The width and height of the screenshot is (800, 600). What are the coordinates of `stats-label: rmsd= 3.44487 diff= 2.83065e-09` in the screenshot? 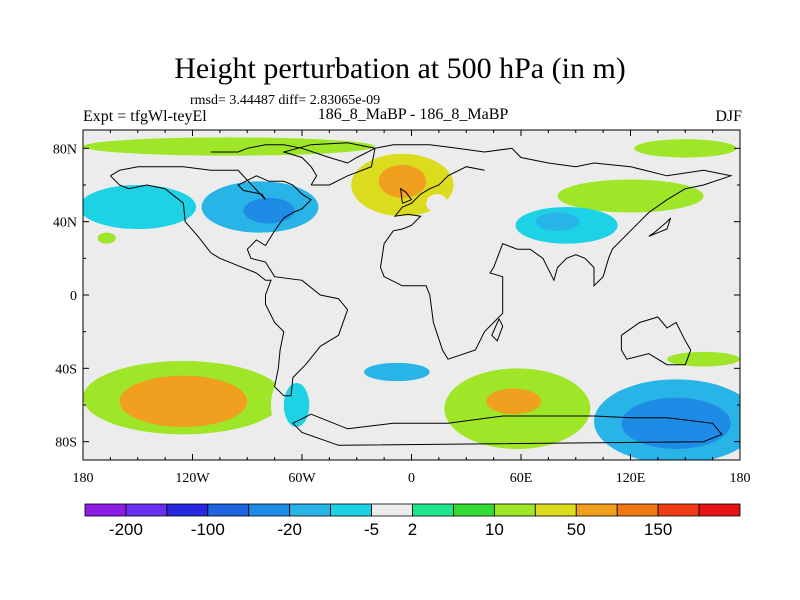 It's located at (285, 100).